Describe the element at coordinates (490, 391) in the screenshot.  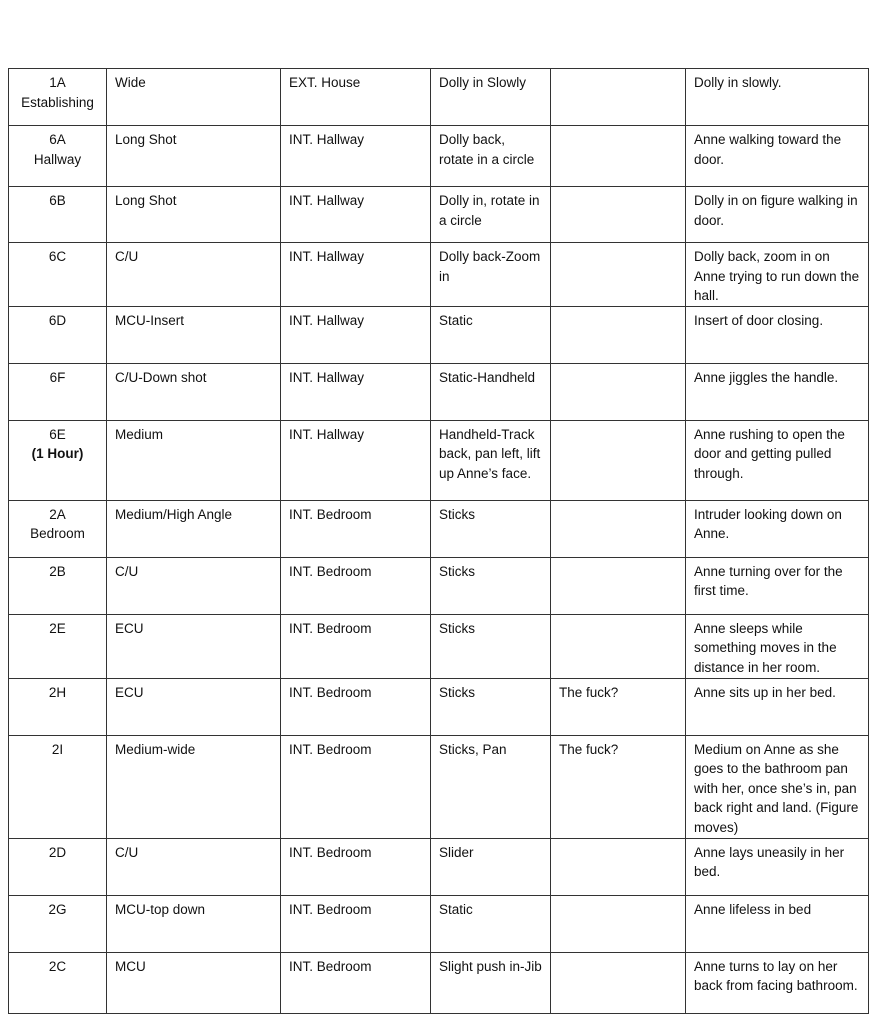
I see `table-cell: Static-Handheld` at that location.